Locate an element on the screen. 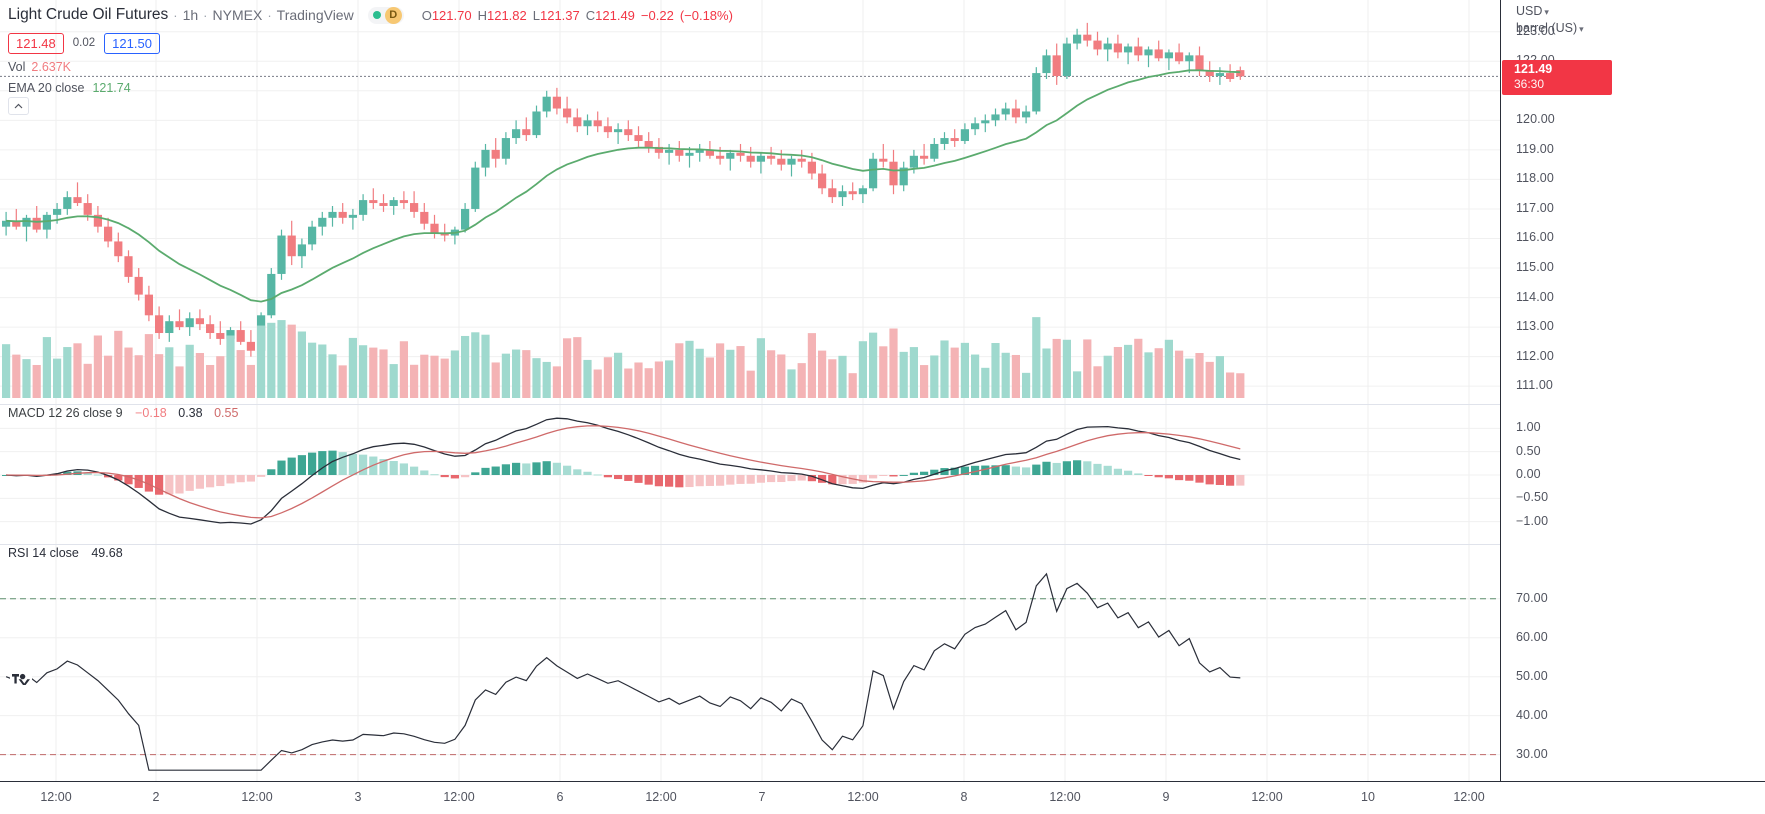 Image resolution: width=1765 pixels, height=814 pixels. tradingview-logo is located at coordinates (21, 679).